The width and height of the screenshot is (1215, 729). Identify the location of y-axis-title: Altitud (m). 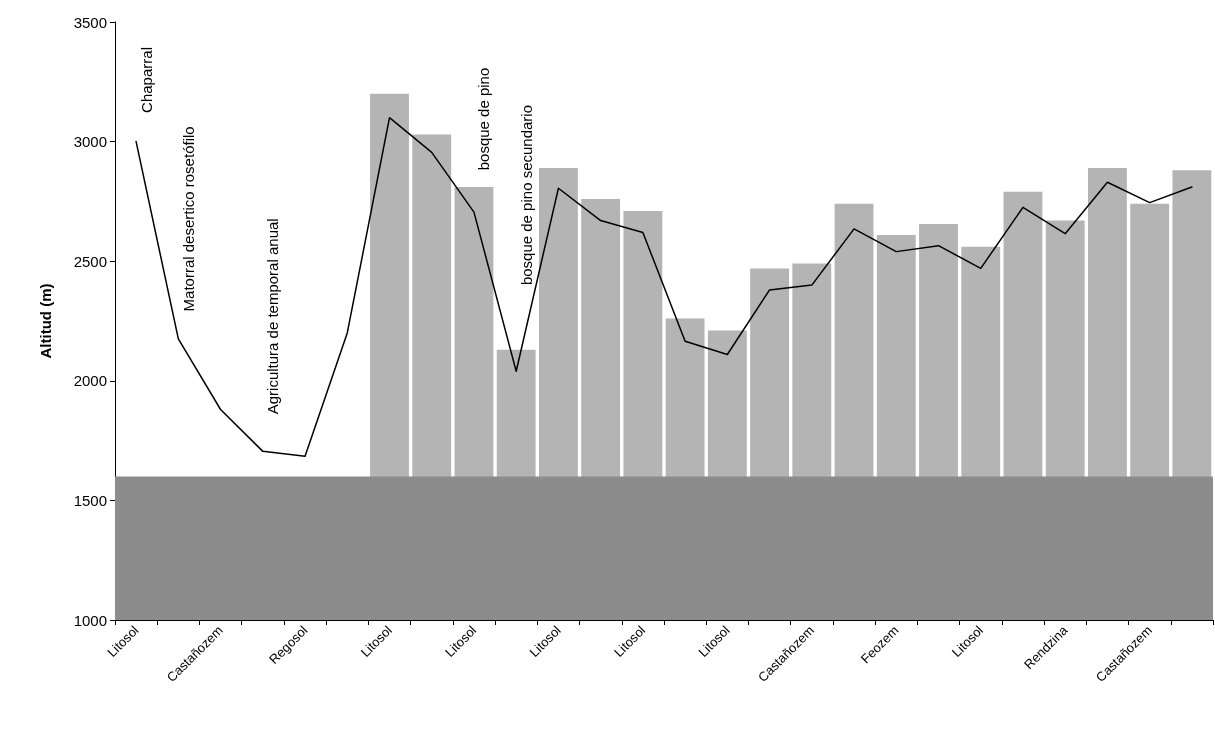
(45, 321).